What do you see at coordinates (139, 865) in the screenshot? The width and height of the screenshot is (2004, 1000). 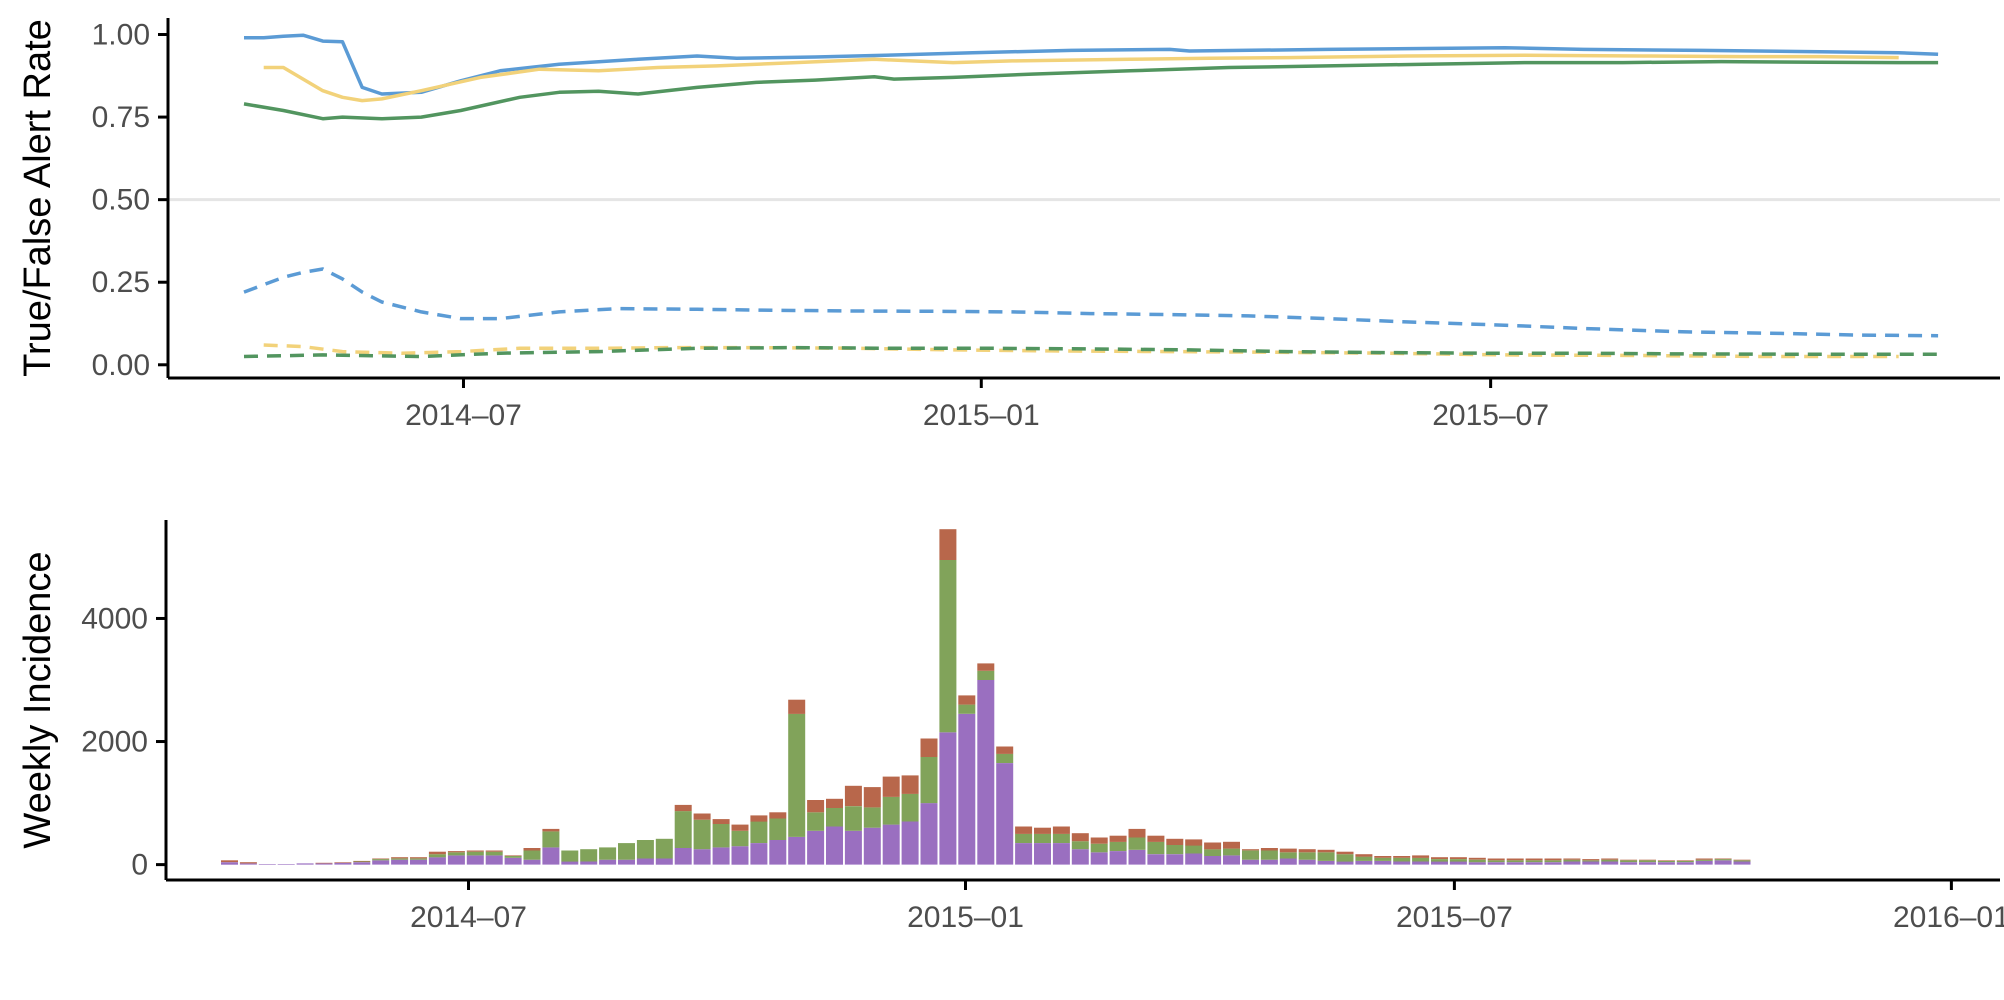 I see `y-tick-label: 0` at bounding box center [139, 865].